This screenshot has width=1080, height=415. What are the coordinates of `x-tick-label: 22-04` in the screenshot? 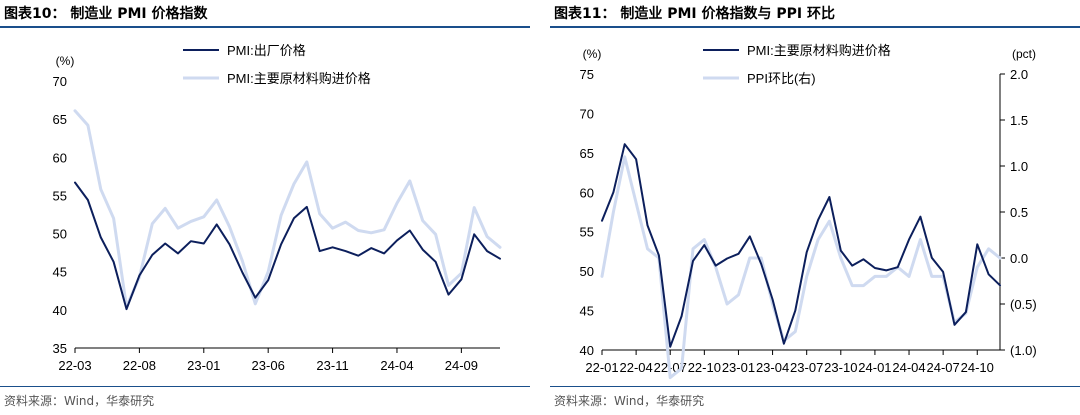 It's located at (635, 367).